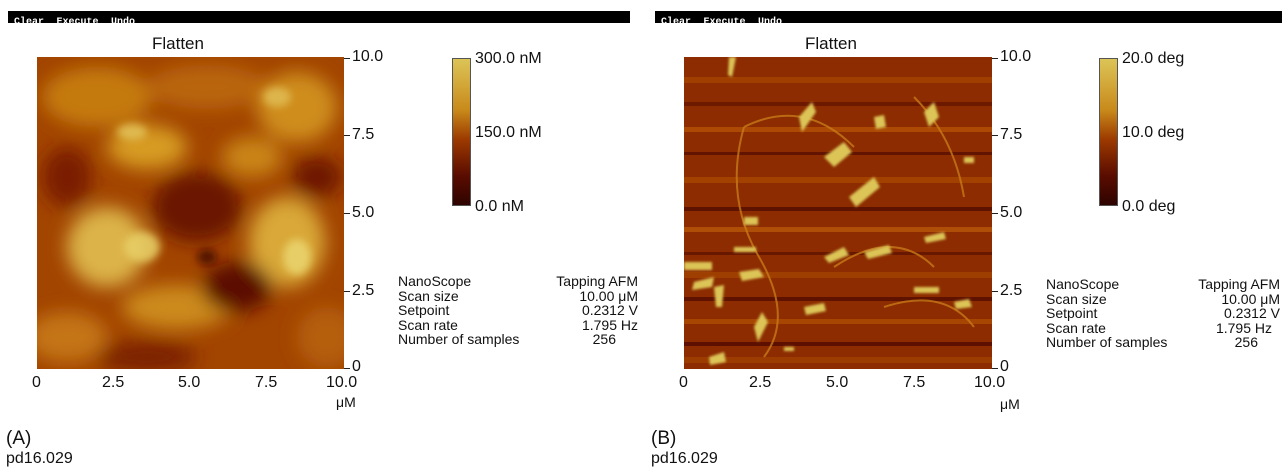  What do you see at coordinates (508, 58) in the screenshot?
I see `colorbar-max-label: 300.0 nM` at bounding box center [508, 58].